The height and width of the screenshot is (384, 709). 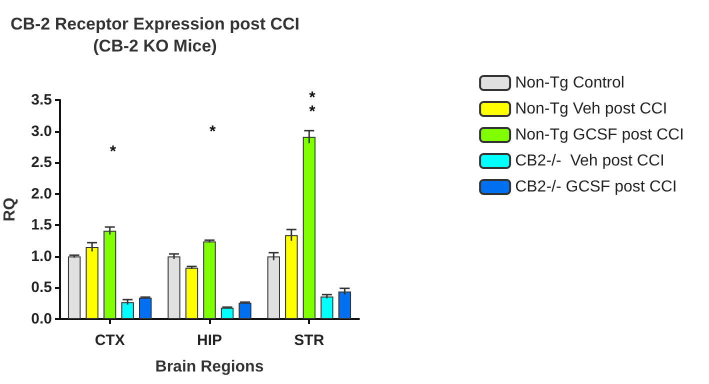 I want to click on y-tick-label: 2.0, so click(x=41, y=193).